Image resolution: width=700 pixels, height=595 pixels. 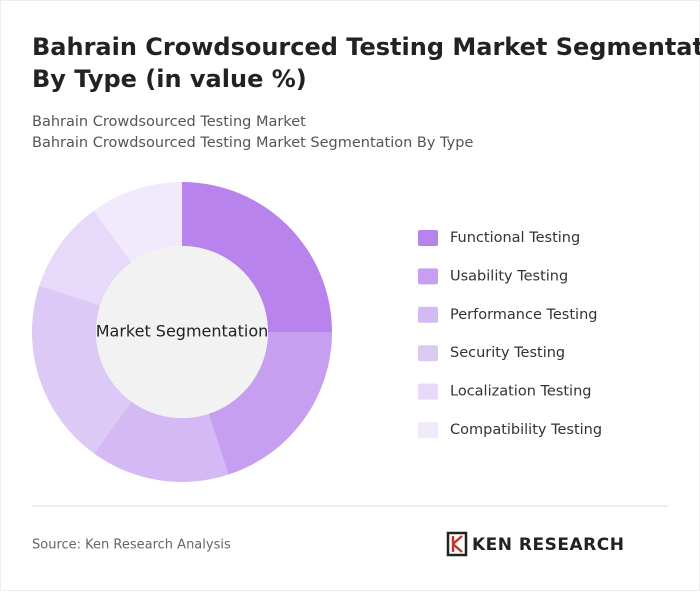 What do you see at coordinates (523, 315) in the screenshot?
I see `legend-label: Performance Testing` at bounding box center [523, 315].